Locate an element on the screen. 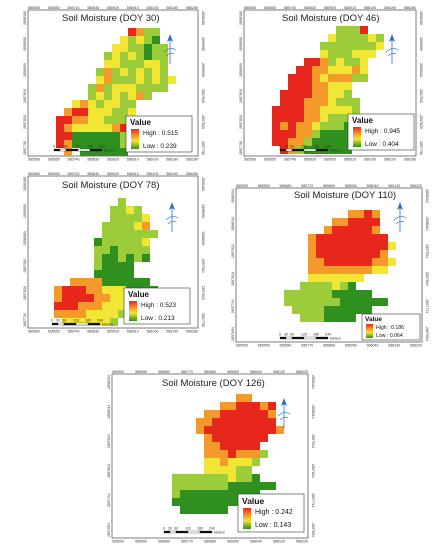  x-tick-label: 585860 is located at coordinates (210, 542).